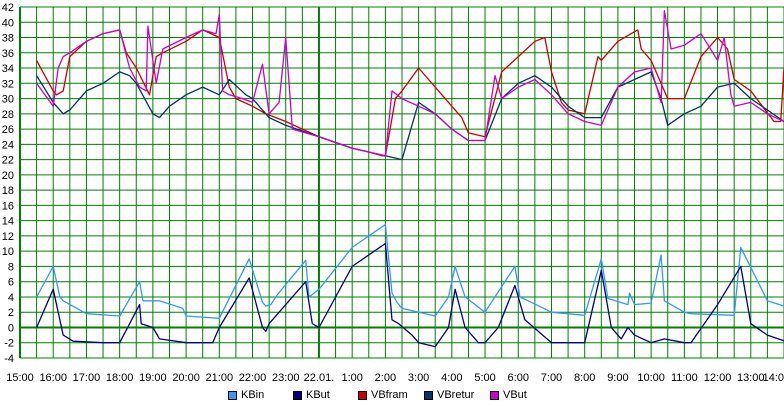 Image resolution: width=784 pixels, height=406 pixels. I want to click on x-tick-label: 3:00, so click(418, 378).